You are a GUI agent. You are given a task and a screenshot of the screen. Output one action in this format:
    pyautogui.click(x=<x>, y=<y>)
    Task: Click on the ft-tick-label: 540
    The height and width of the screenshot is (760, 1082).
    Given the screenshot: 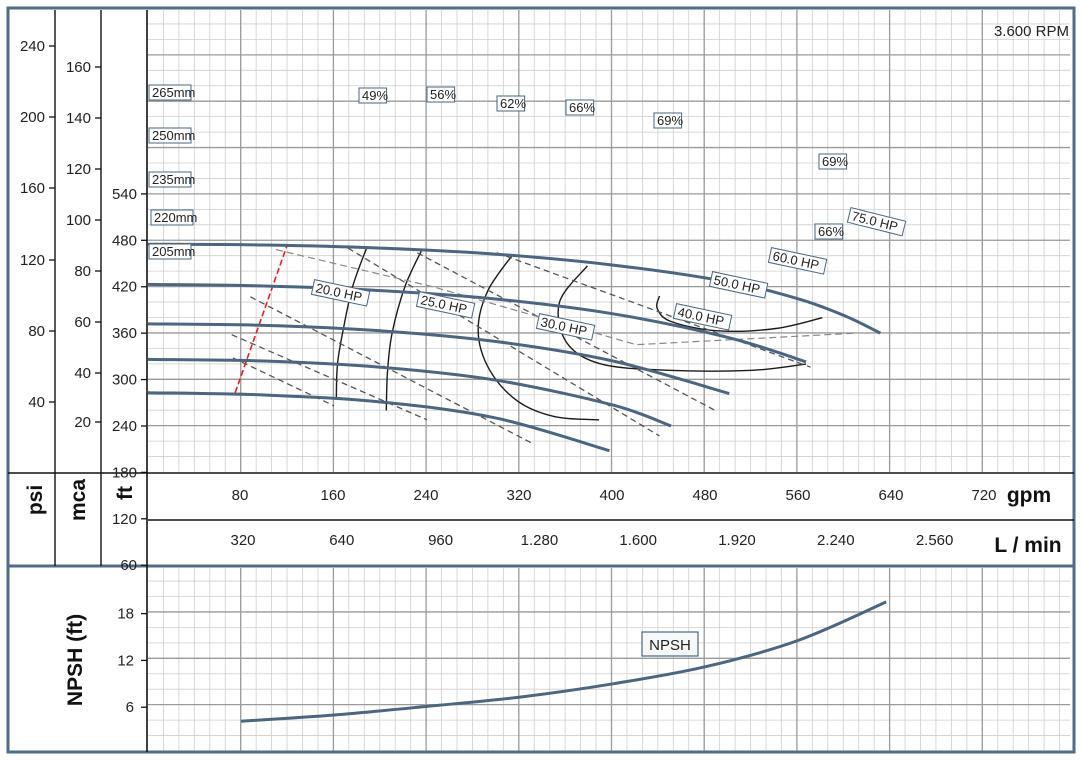 What is the action you would take?
    pyautogui.click(x=124, y=194)
    